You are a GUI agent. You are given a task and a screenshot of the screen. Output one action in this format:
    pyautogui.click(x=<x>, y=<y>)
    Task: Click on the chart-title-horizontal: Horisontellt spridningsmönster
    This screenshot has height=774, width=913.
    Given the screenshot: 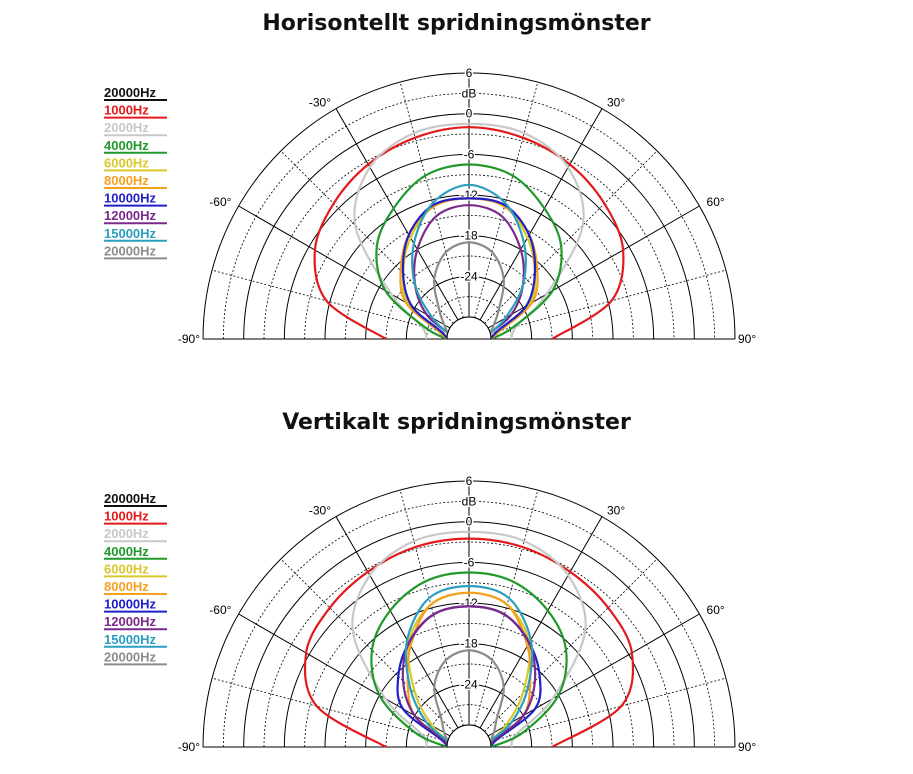 What is the action you would take?
    pyautogui.click(x=456, y=23)
    